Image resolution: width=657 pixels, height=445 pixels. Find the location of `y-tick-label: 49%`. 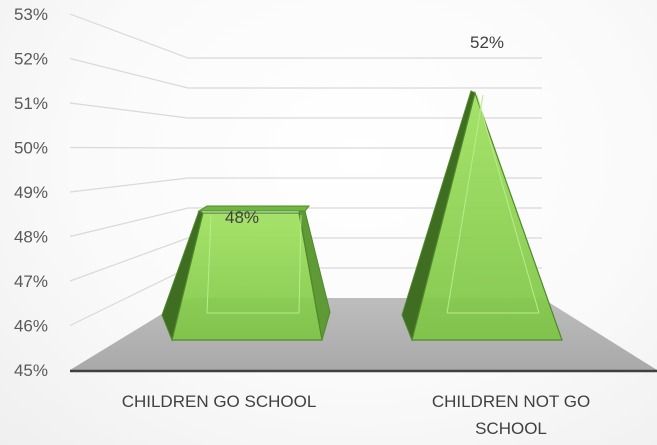

y-tick-label: 49% is located at coordinates (31, 192).